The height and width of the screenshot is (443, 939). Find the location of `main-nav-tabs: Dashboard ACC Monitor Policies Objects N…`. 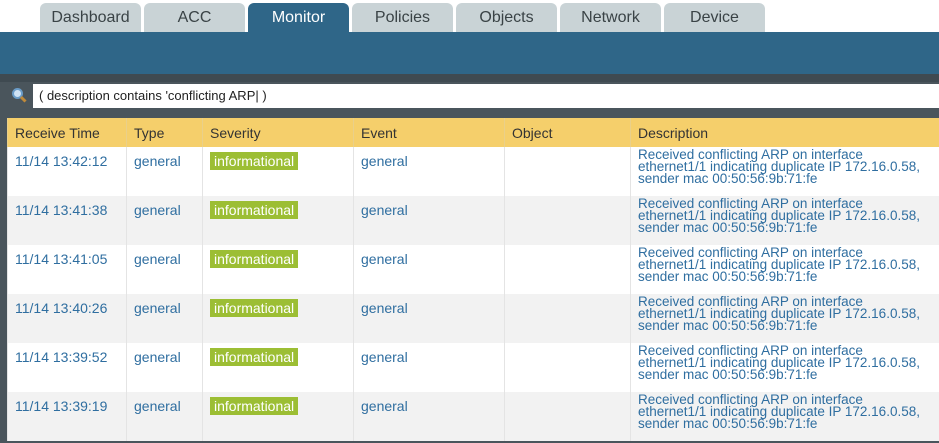

main-nav-tabs: Dashboard ACC Monitor Policies Objects N… is located at coordinates (402, 17).